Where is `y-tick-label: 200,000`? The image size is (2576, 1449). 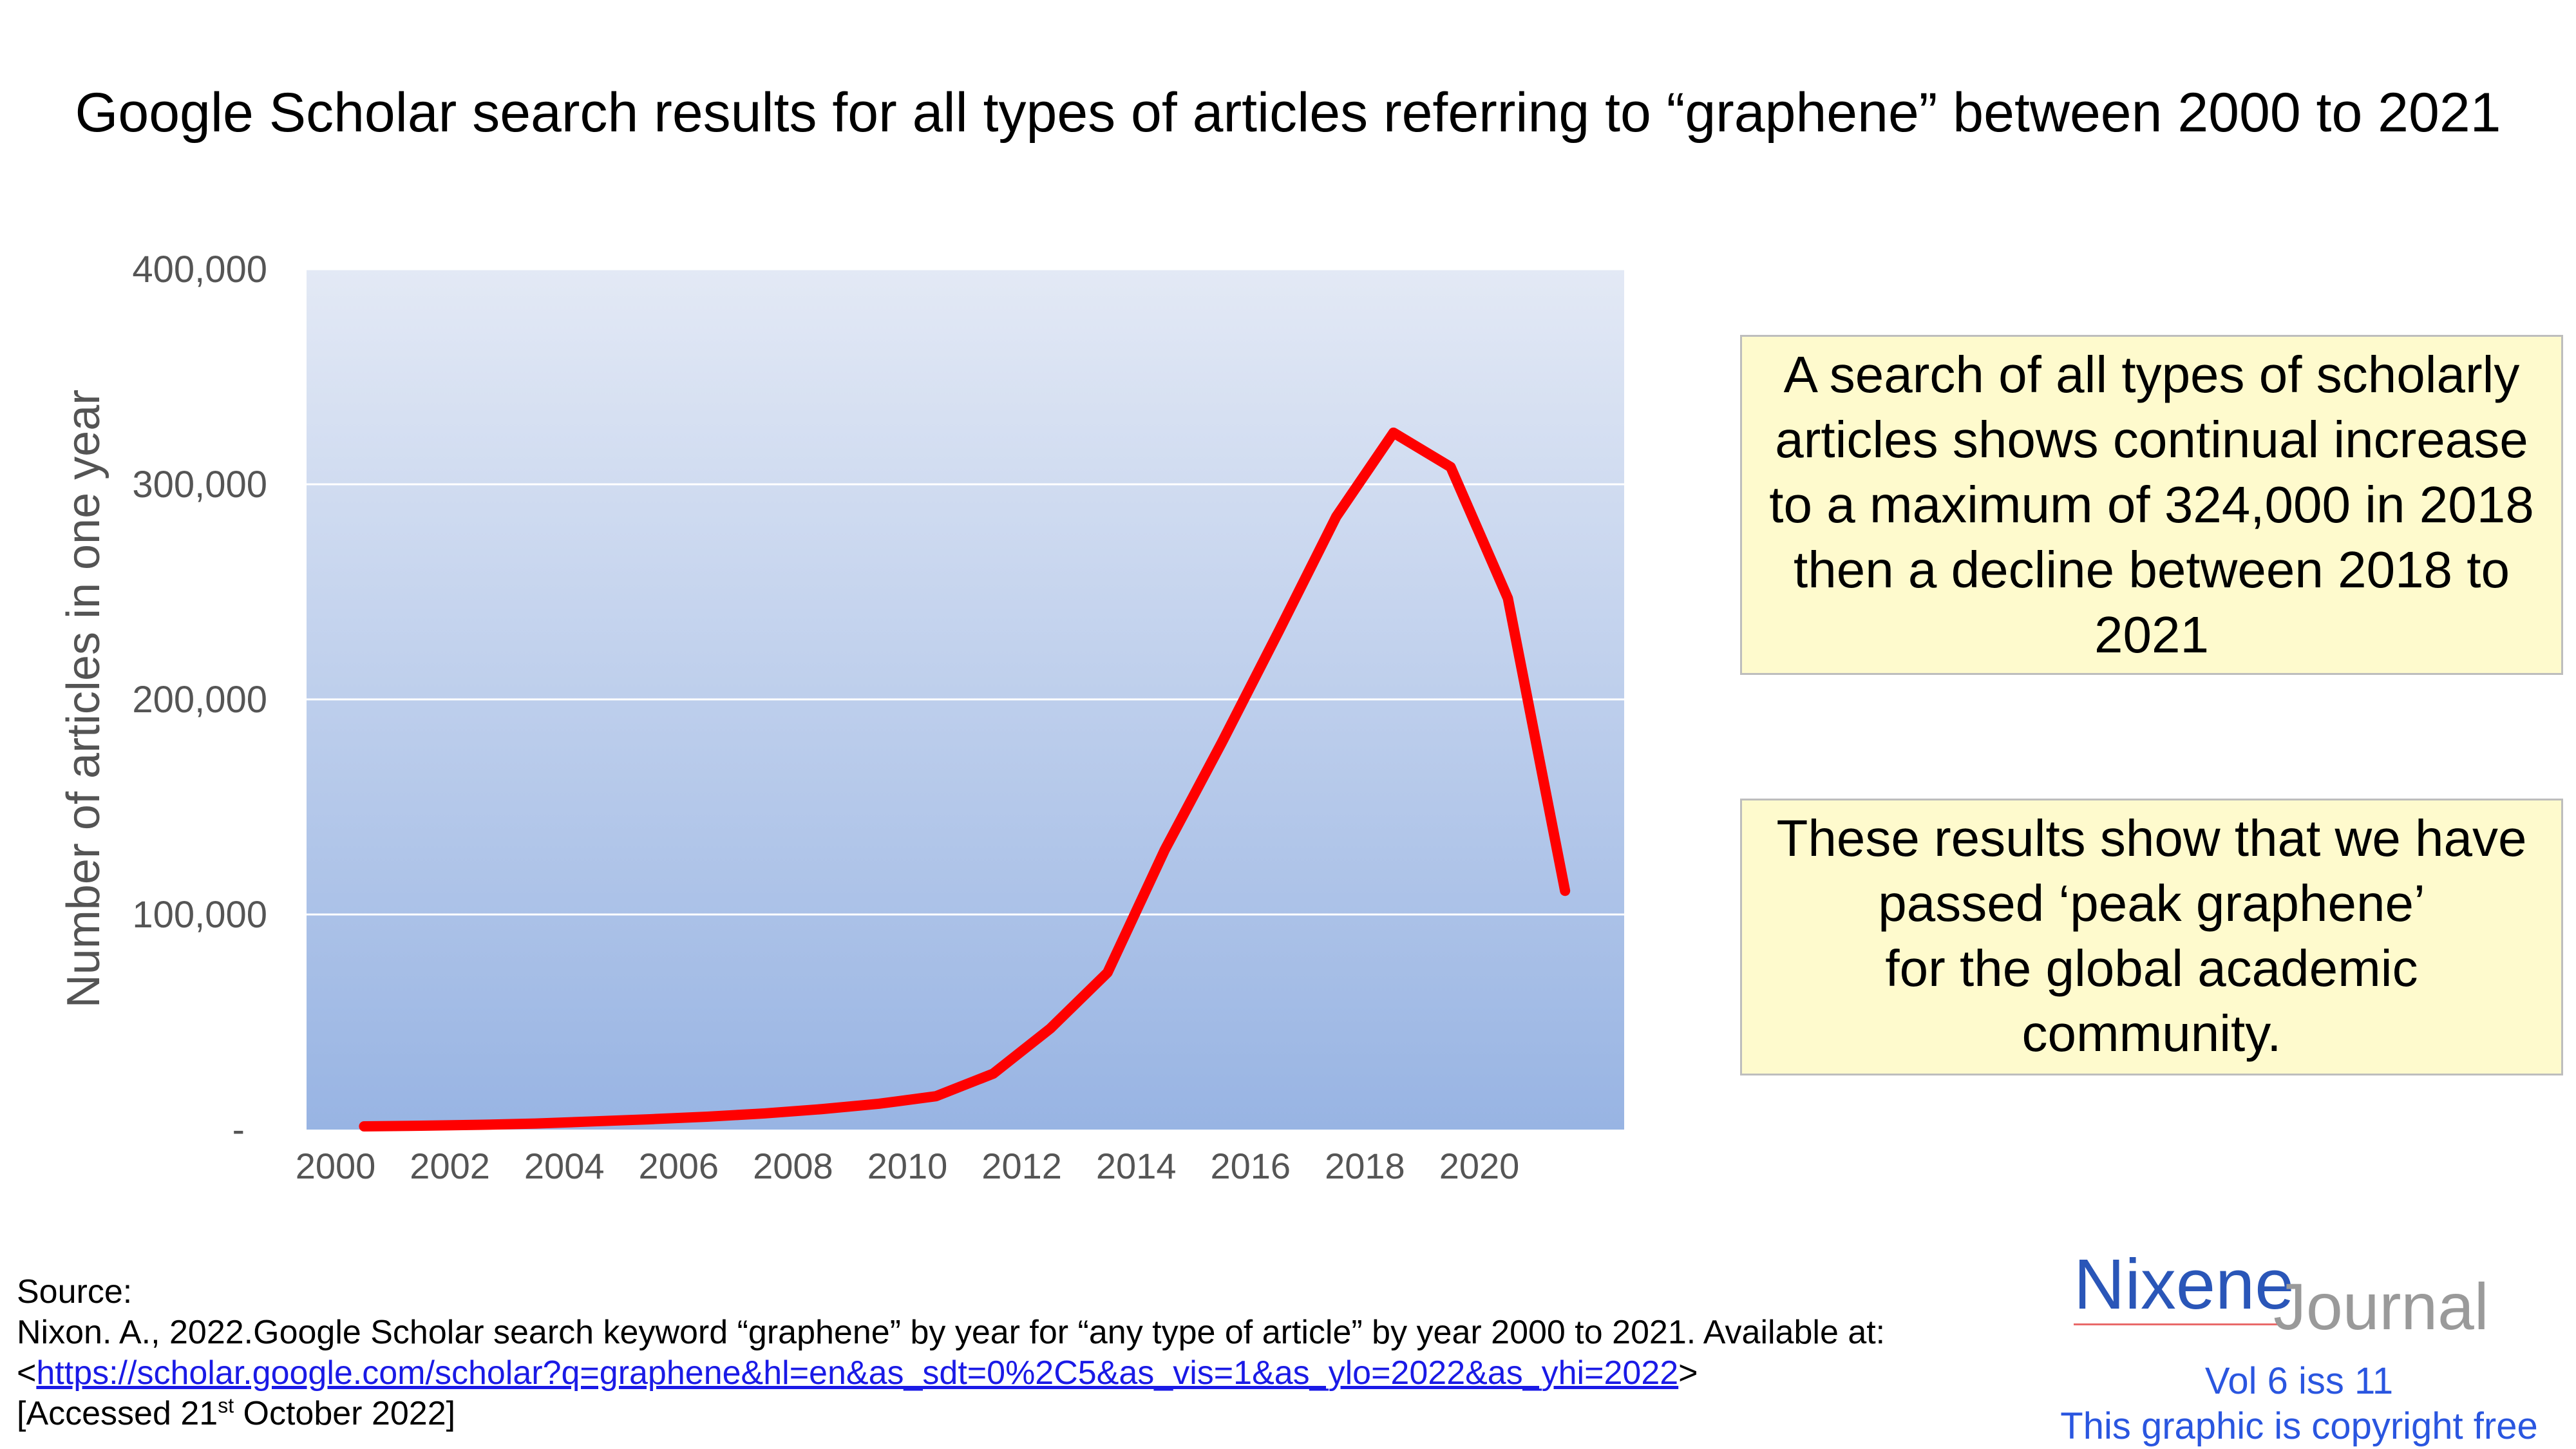
y-tick-label: 200,000 is located at coordinates (199, 700).